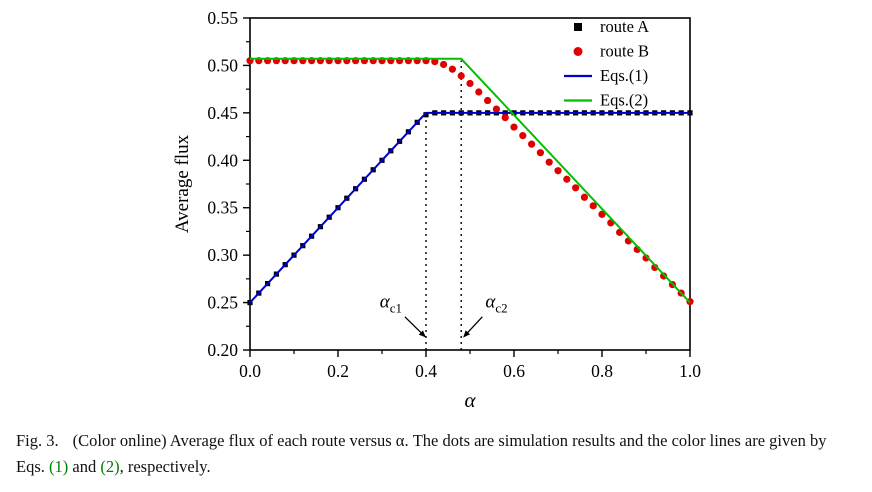 This screenshot has height=492, width=872. What do you see at coordinates (690, 371) in the screenshot?
I see `x-tick-label: 1.0` at bounding box center [690, 371].